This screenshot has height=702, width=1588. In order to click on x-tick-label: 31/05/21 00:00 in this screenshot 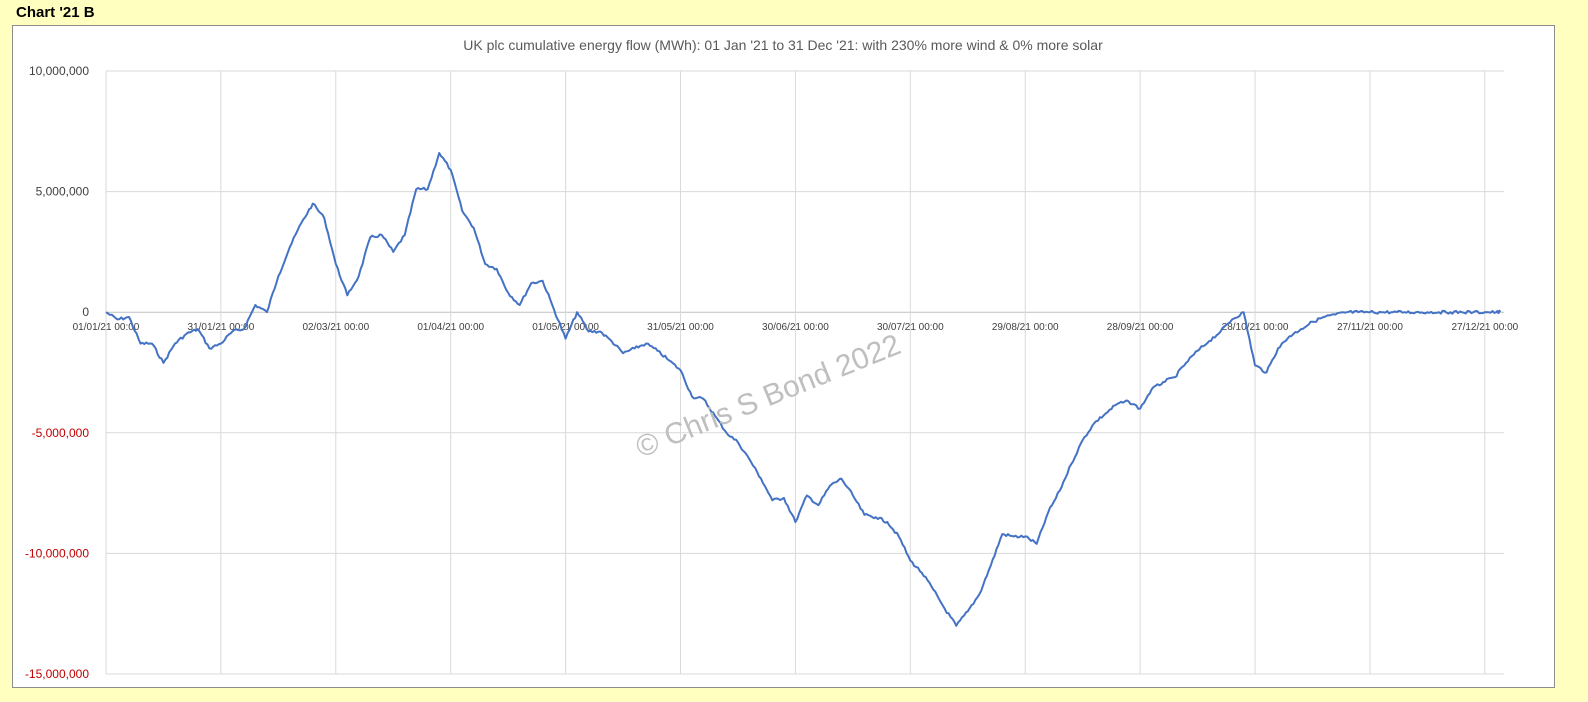, I will do `click(680, 327)`.